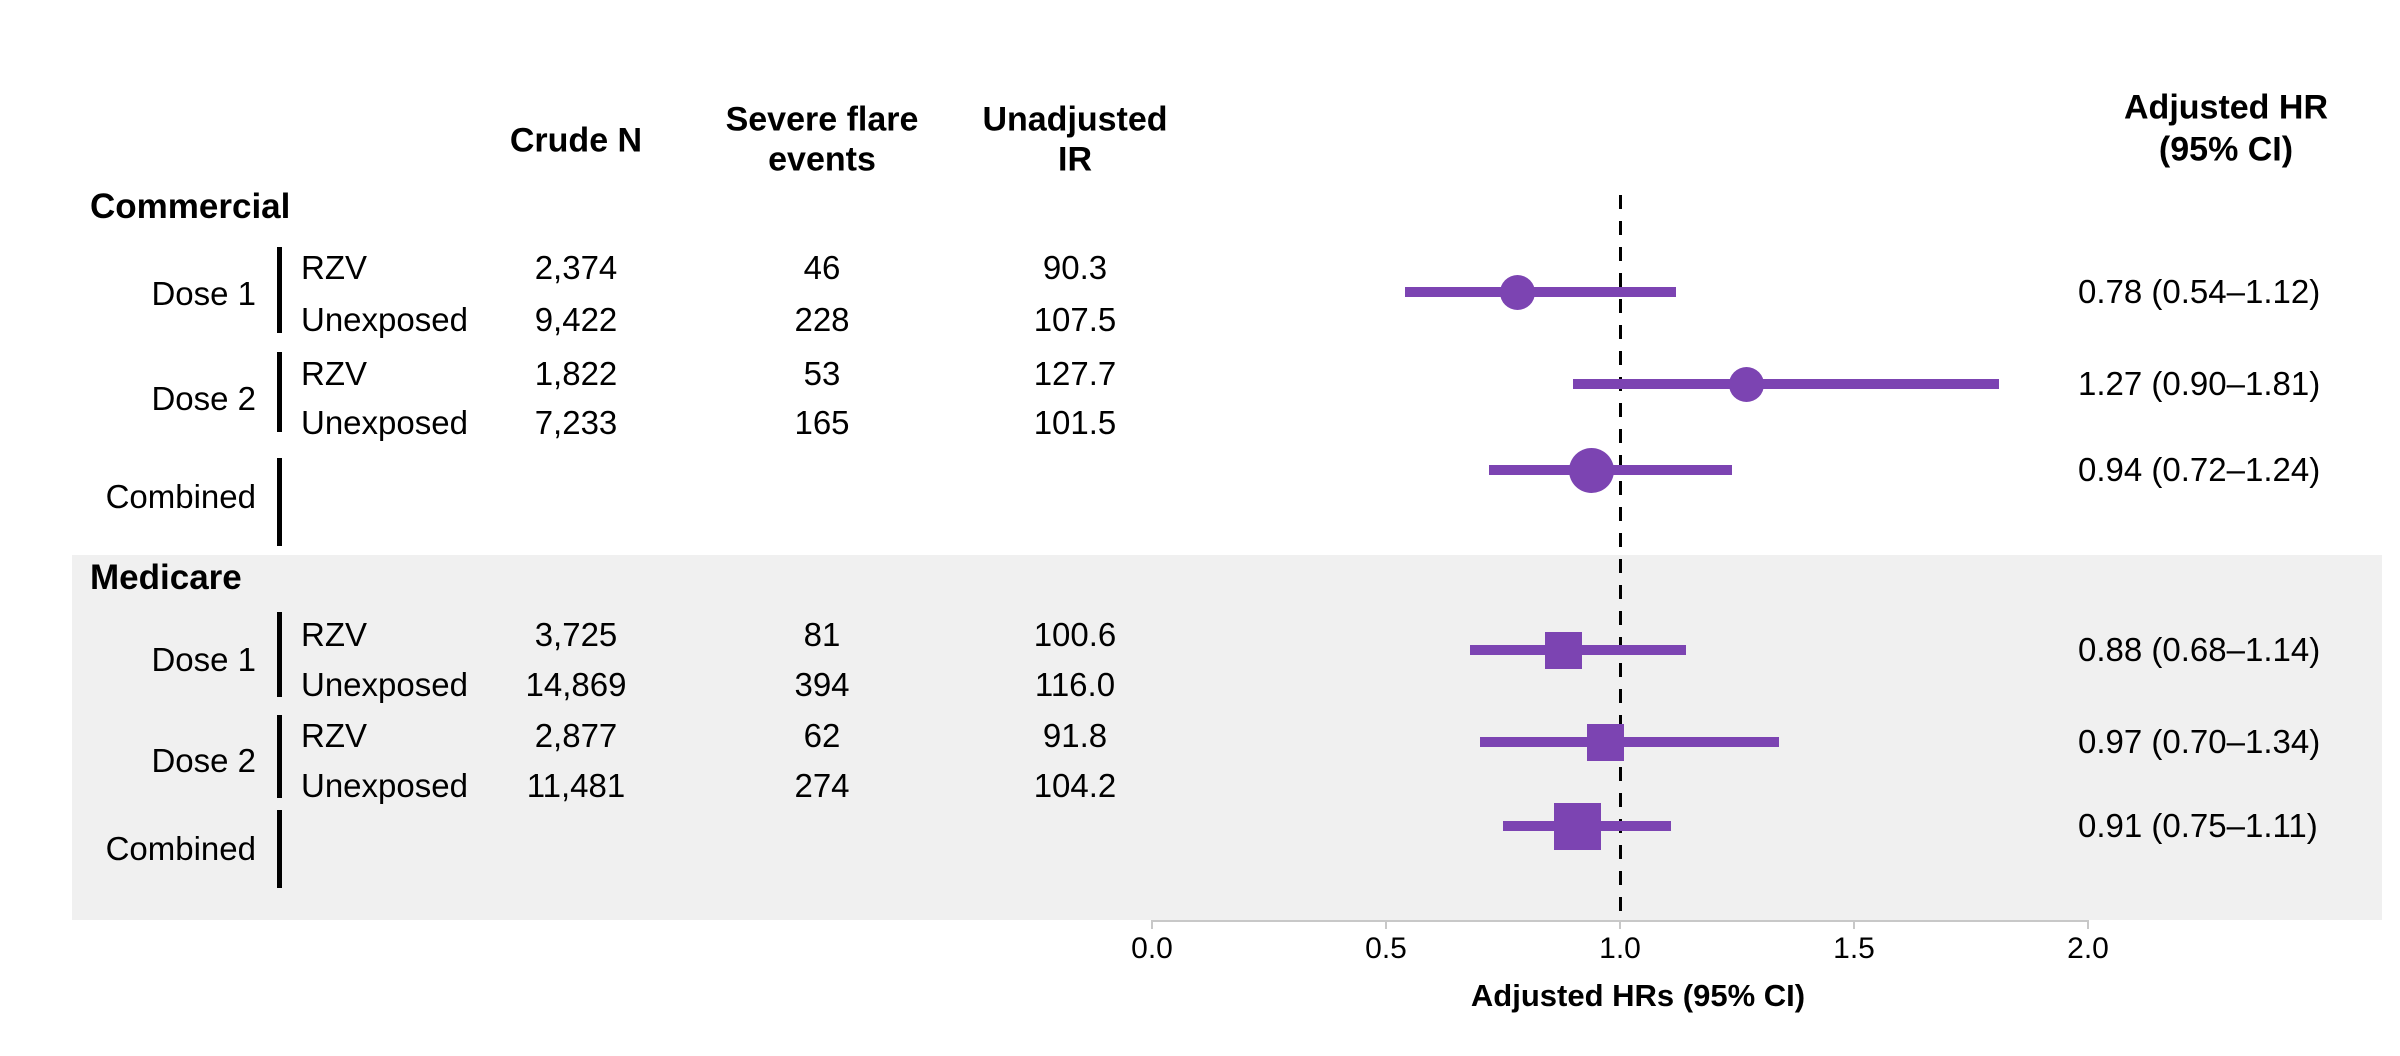 The width and height of the screenshot is (2400, 1056). I want to click on ir-value: 101.5, so click(1075, 422).